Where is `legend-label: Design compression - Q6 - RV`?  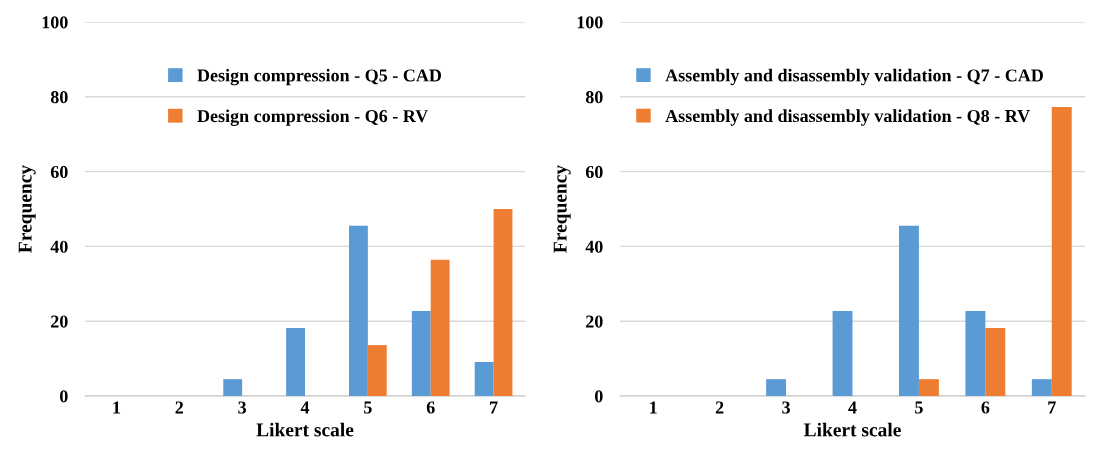
legend-label: Design compression - Q6 - RV is located at coordinates (313, 117).